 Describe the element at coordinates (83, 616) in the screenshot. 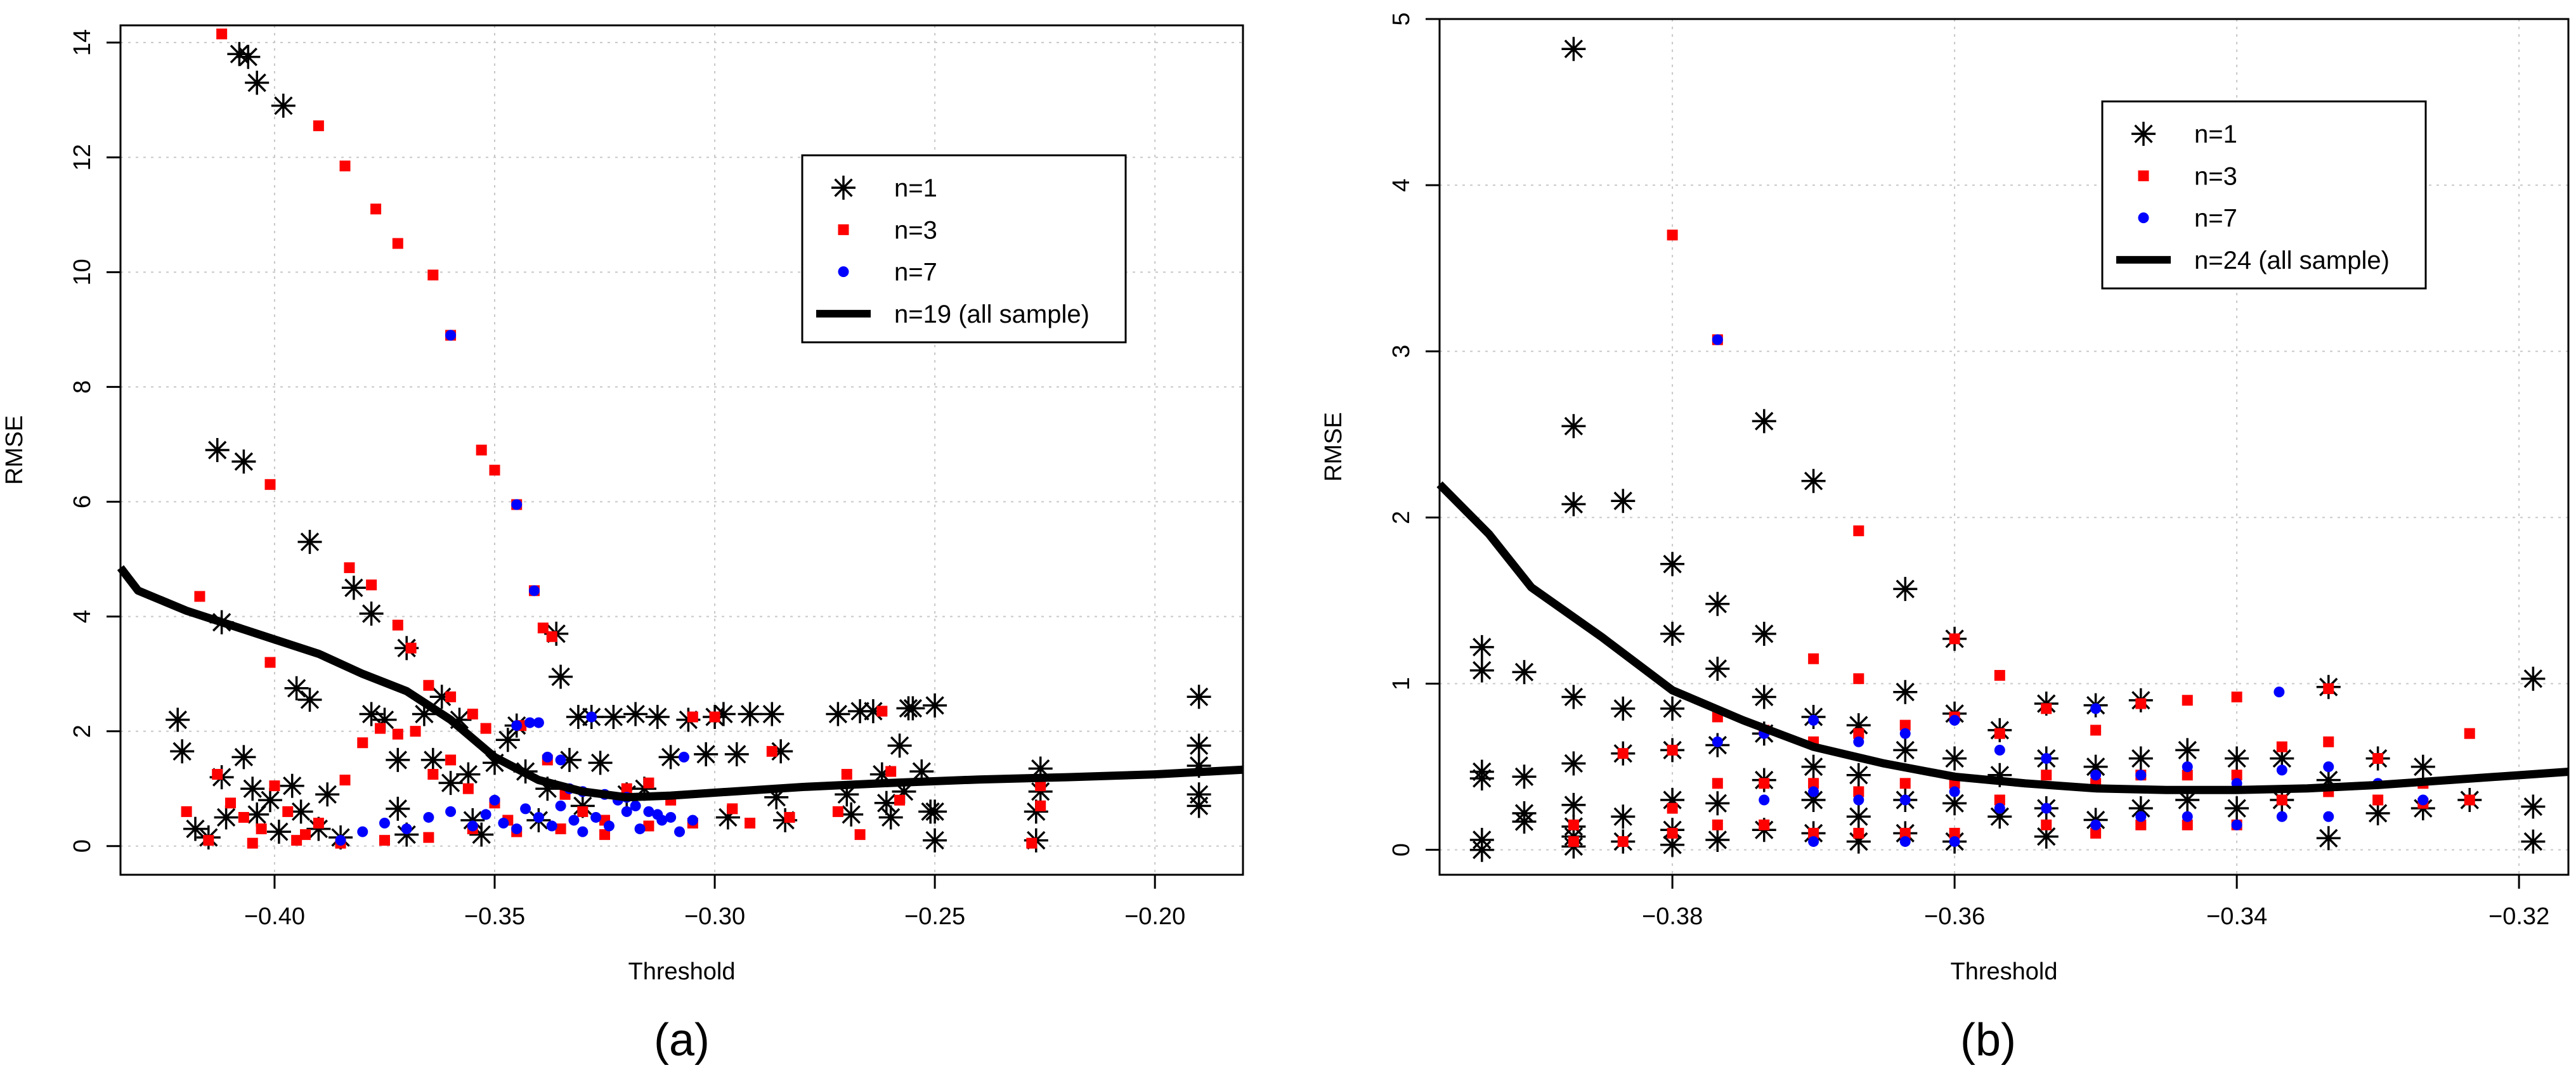

I see `y-tick-label: 4` at that location.